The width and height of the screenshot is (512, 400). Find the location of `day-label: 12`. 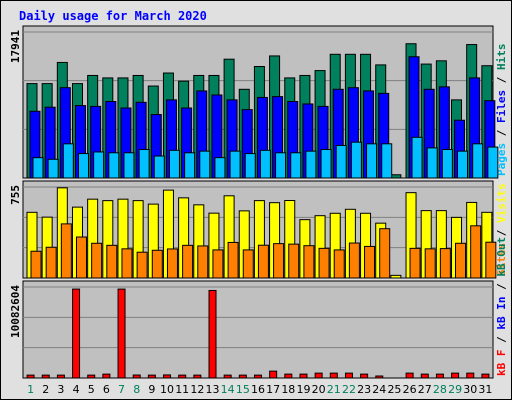

day-label: 12 is located at coordinates (197, 389).